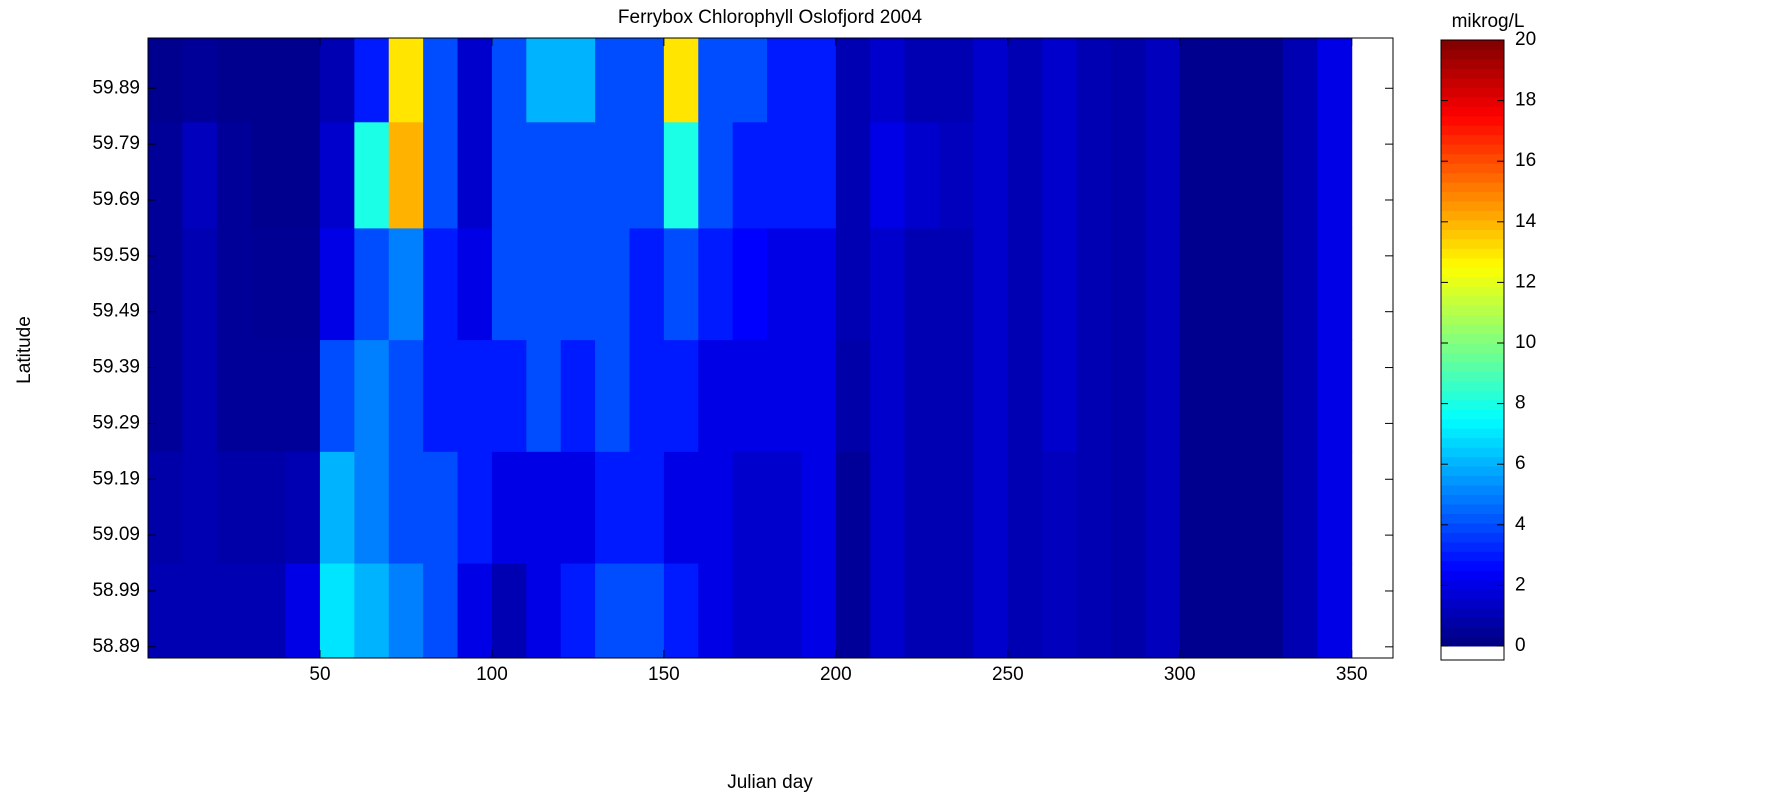  What do you see at coordinates (1520, 463) in the screenshot?
I see `colorbar-tick-label: 6` at bounding box center [1520, 463].